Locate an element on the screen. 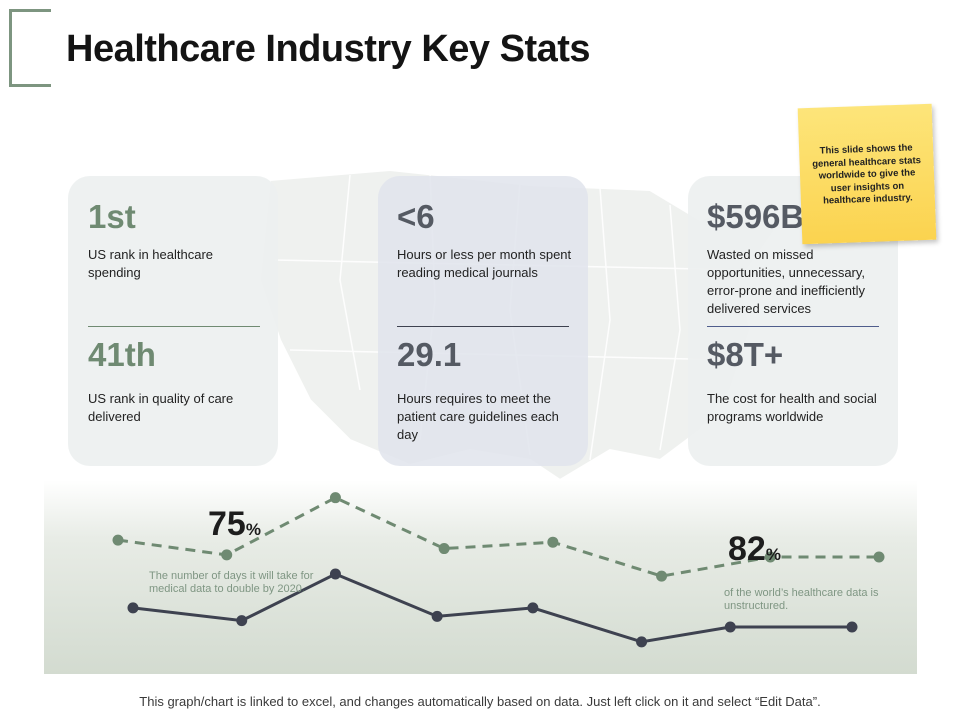 This screenshot has width=960, height=720. callout-75-percent: 75% is located at coordinates (234, 524).